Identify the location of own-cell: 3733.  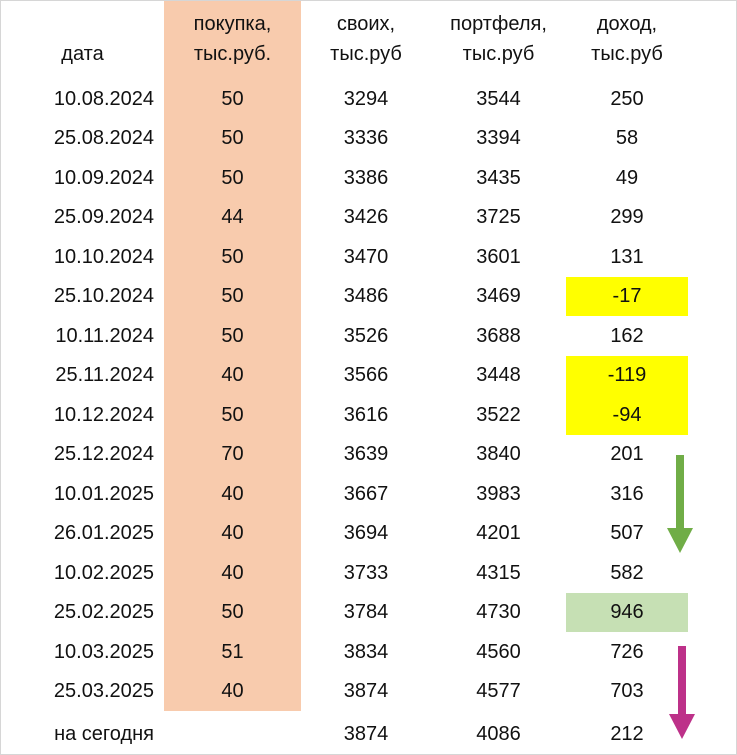
(366, 572).